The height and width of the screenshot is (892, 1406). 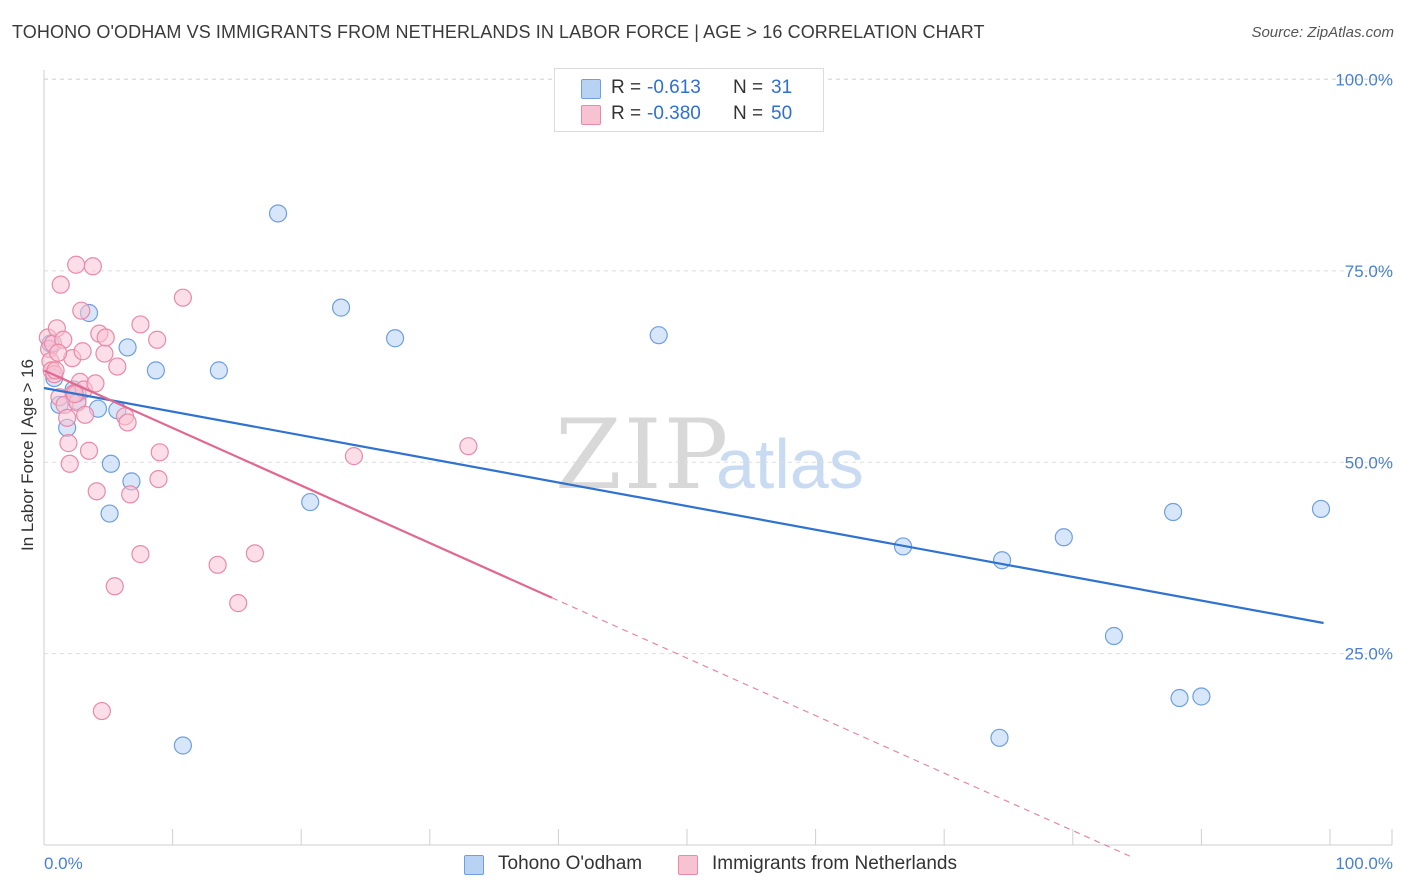 What do you see at coordinates (841, 727) in the screenshot?
I see `netherlands-trendline-extension` at bounding box center [841, 727].